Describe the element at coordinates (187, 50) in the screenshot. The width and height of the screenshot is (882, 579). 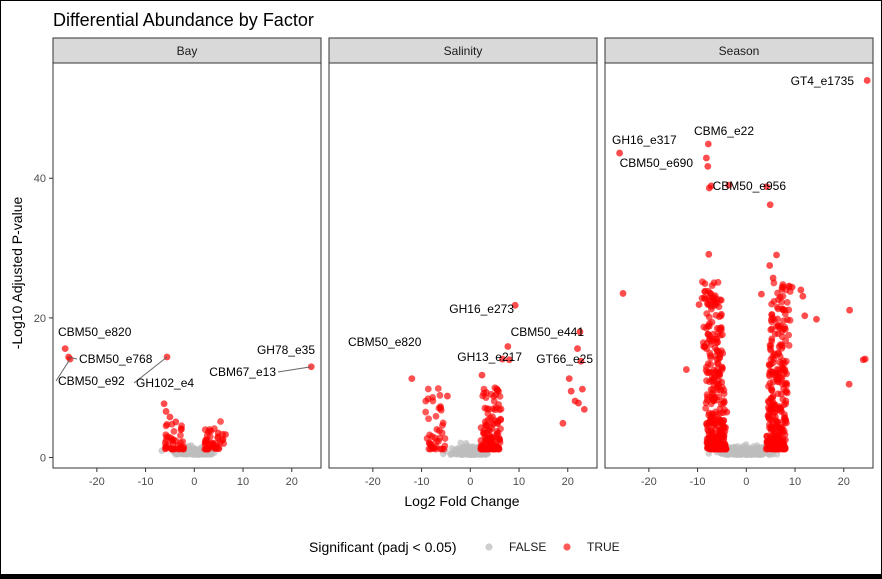
I see `facet-strip` at that location.